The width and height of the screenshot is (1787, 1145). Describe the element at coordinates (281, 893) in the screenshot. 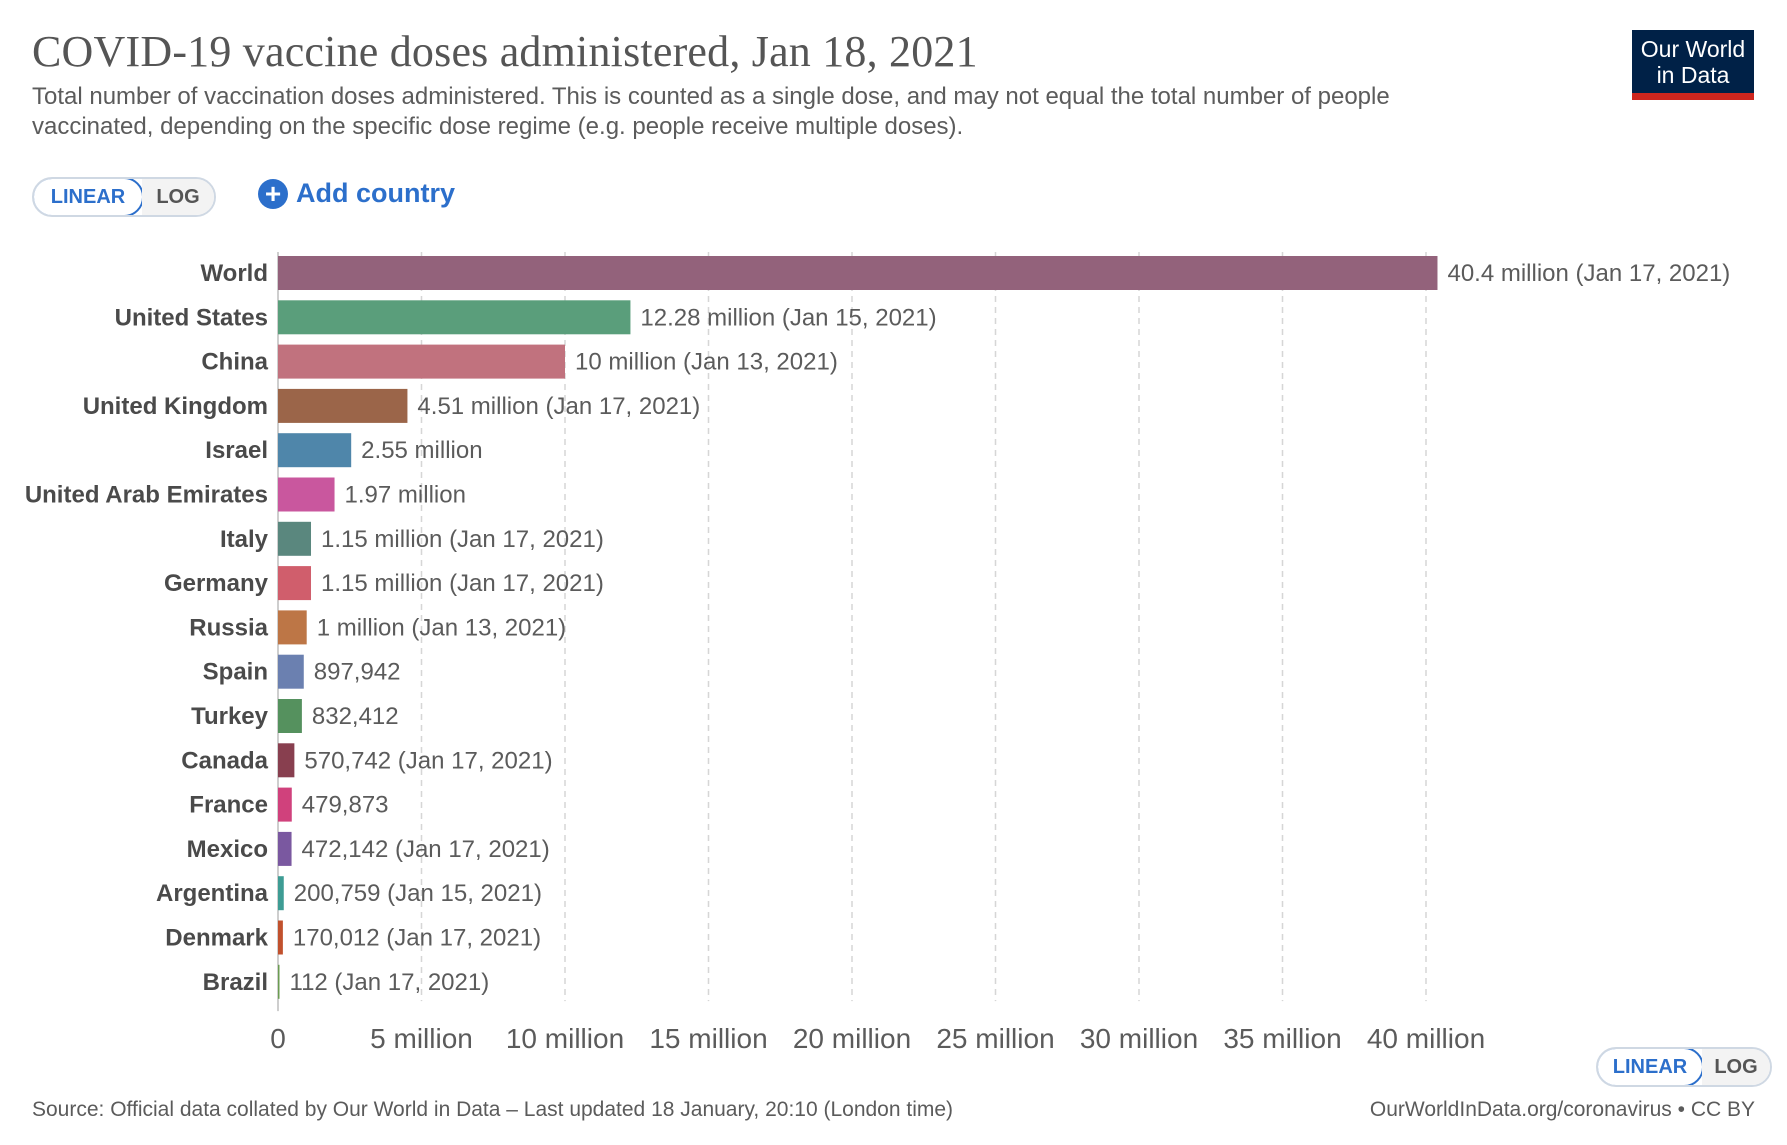

I see `bar-argentina` at that location.